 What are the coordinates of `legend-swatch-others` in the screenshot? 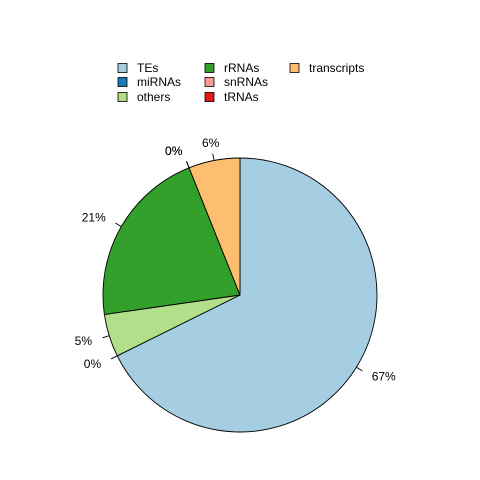 It's located at (122, 97).